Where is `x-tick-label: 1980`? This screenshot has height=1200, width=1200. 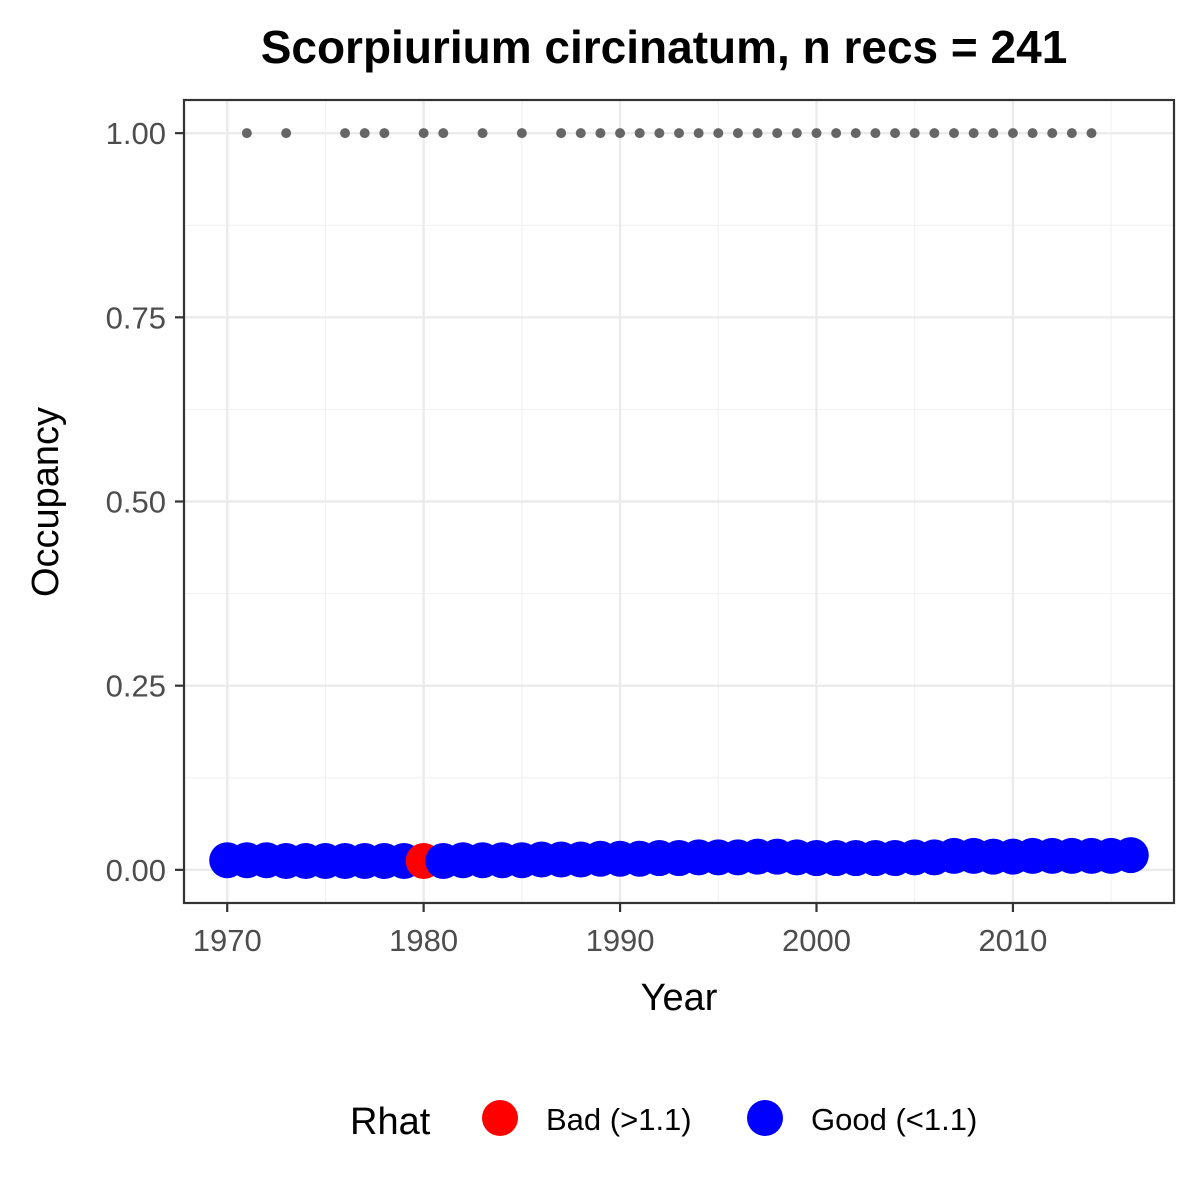
x-tick-label: 1980 is located at coordinates (423, 940).